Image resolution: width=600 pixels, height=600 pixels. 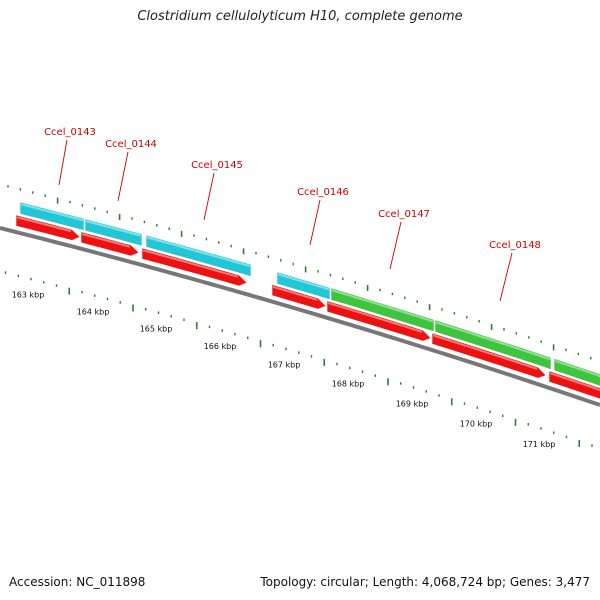 What do you see at coordinates (515, 245) in the screenshot?
I see `gene-name: Ccel_0148` at bounding box center [515, 245].